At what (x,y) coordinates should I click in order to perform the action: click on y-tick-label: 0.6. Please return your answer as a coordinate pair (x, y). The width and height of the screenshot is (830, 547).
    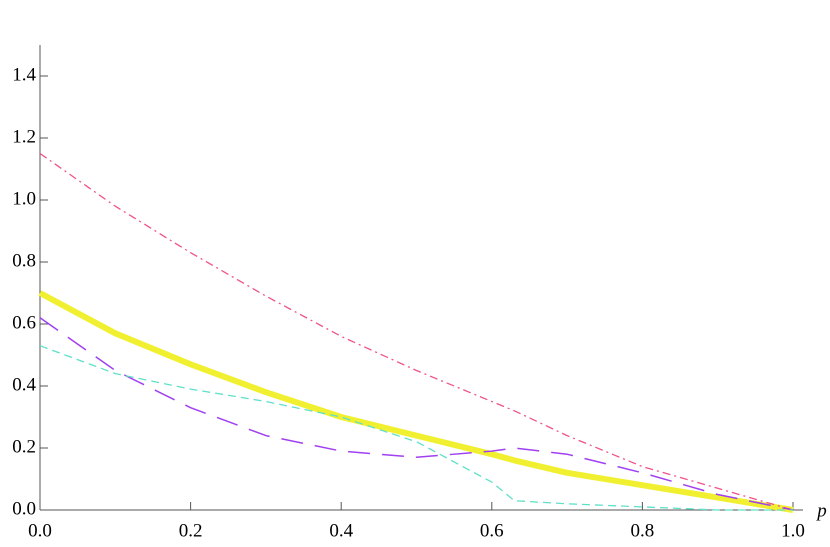
    Looking at the image, I should click on (24, 322).